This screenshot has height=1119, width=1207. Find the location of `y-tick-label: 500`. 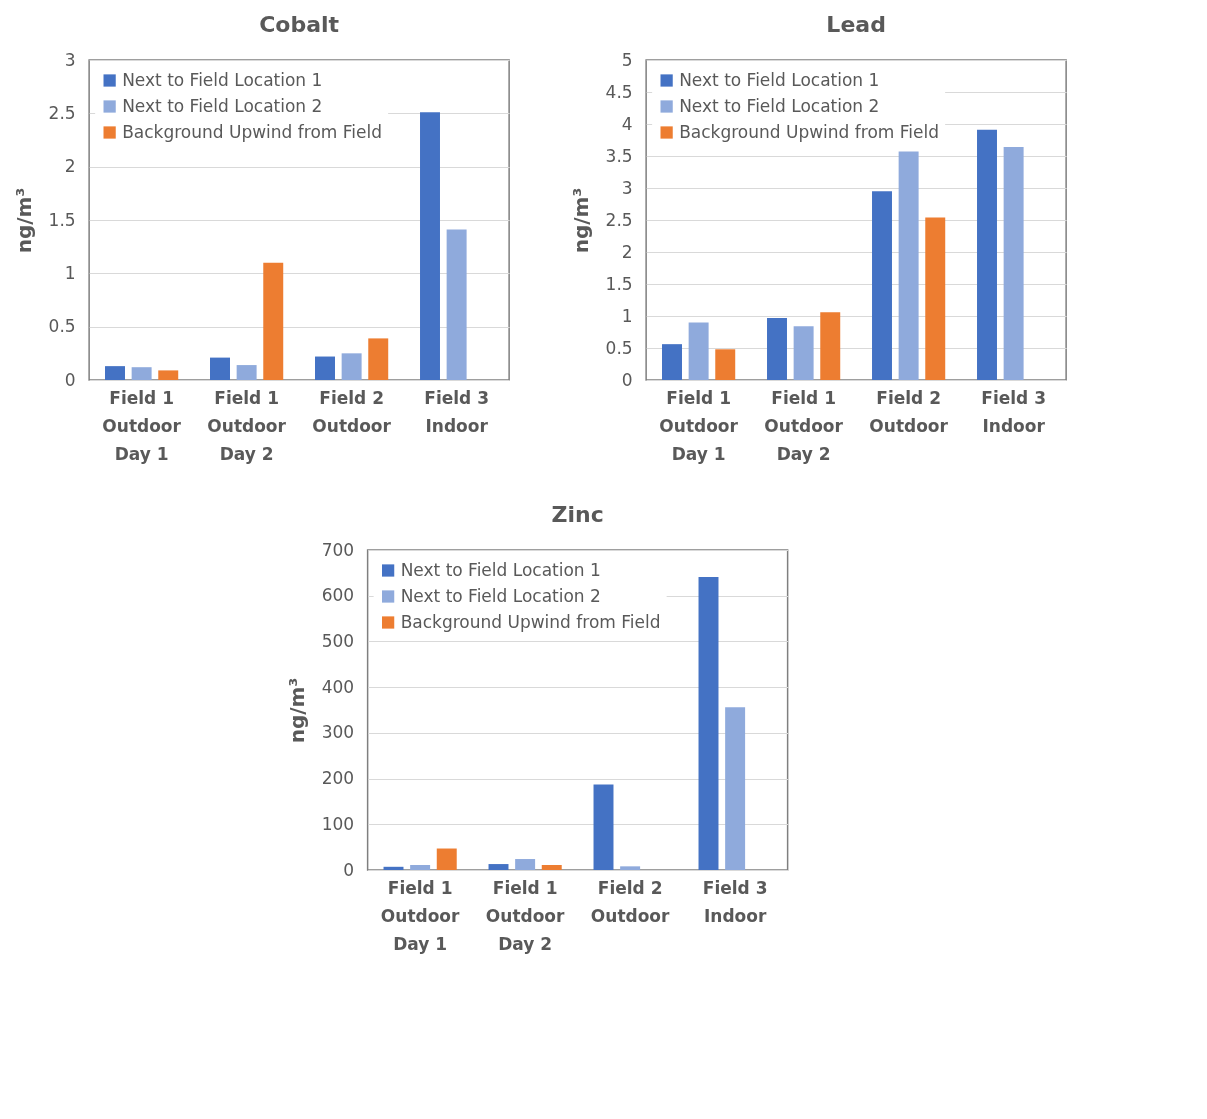

y-tick-label: 500 is located at coordinates (338, 640).